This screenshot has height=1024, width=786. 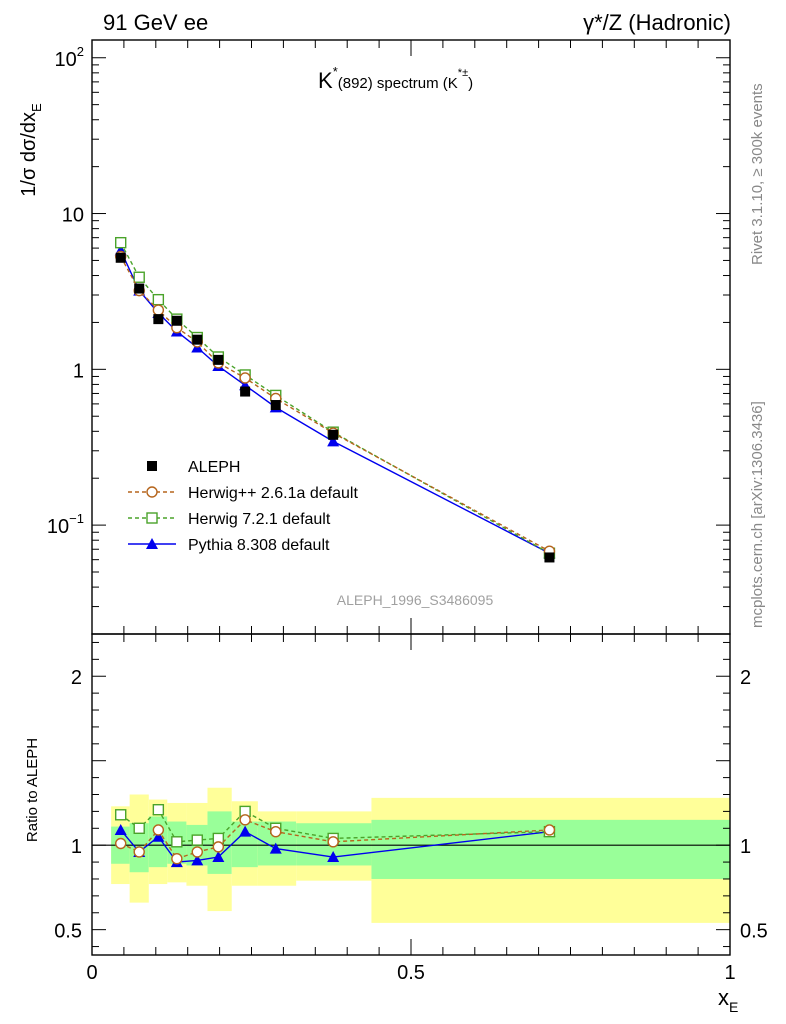 What do you see at coordinates (36, 107) in the screenshot?
I see `main-ylabel-sub: E` at bounding box center [36, 107].